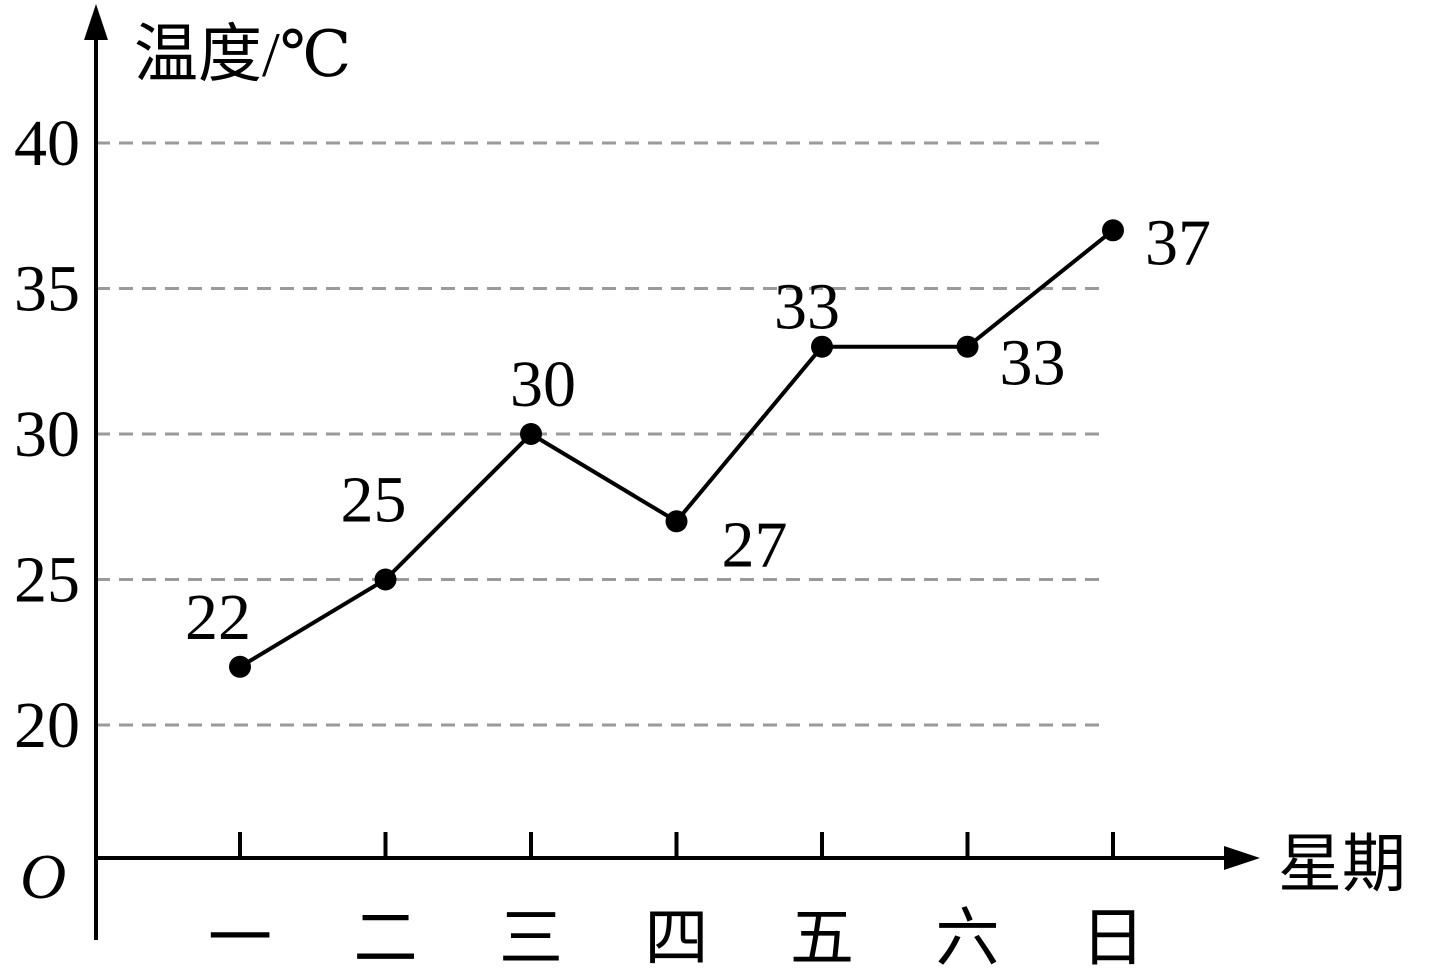 The height and width of the screenshot is (975, 1434). Describe the element at coordinates (96, 22) in the screenshot. I see `y-axis-arrow` at that location.